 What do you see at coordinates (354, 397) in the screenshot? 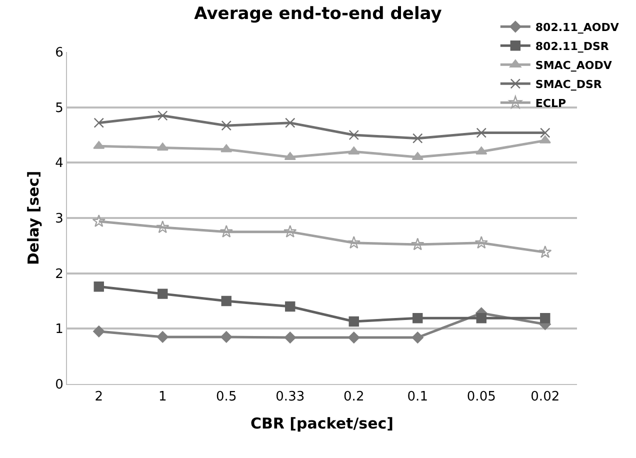
I see `x-tick-label: 0.2` at bounding box center [354, 397].